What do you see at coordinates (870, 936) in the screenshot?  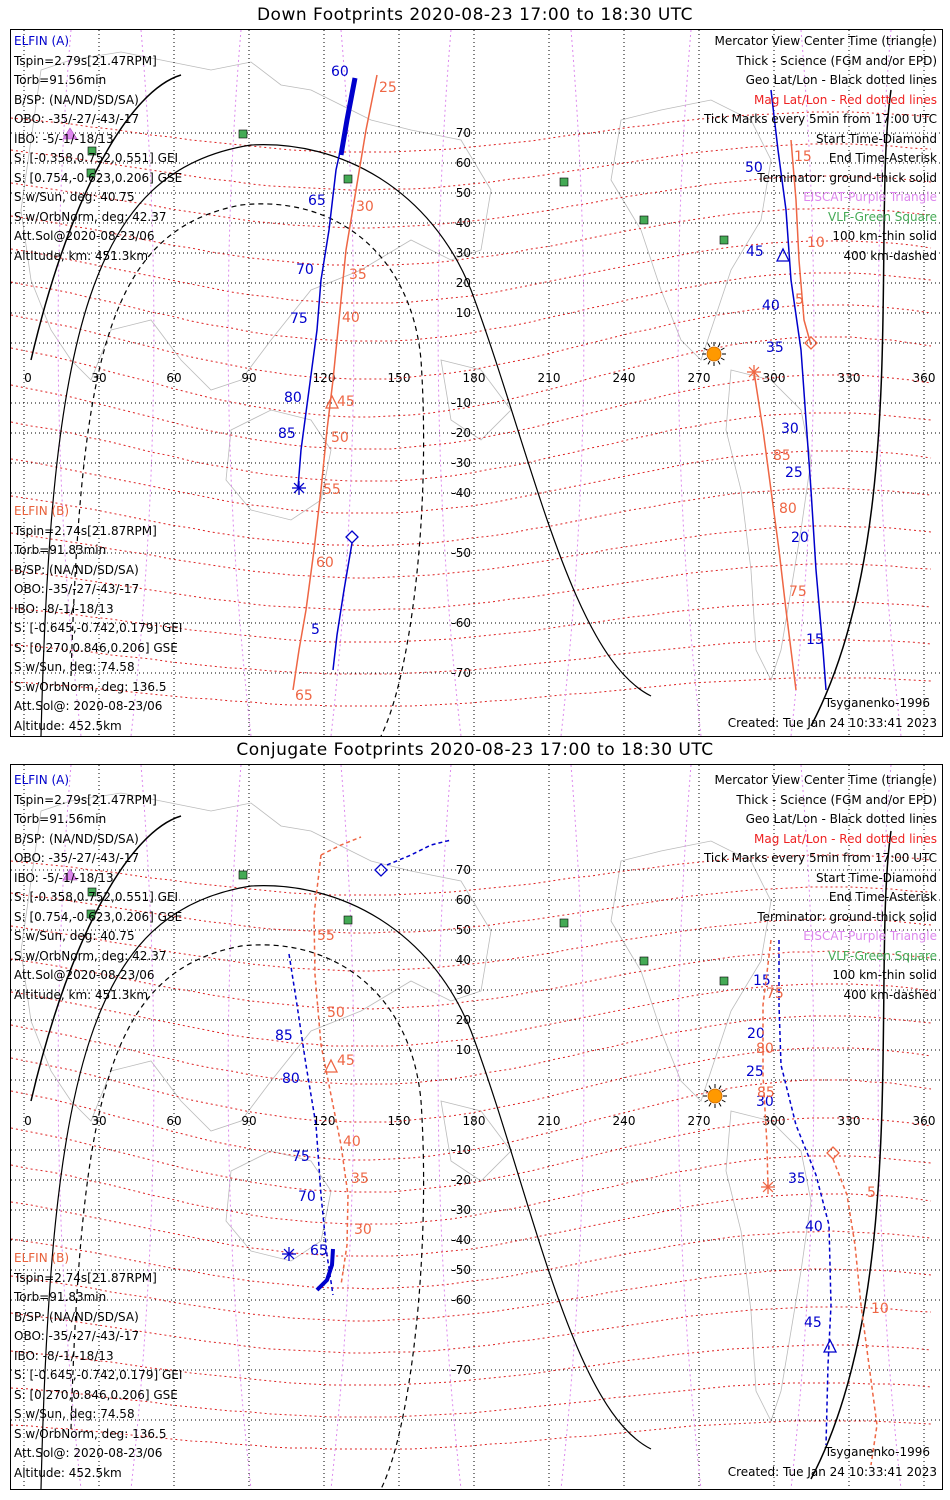 I see `legend-item: EISCAT-Purple Triangle` at bounding box center [870, 936].